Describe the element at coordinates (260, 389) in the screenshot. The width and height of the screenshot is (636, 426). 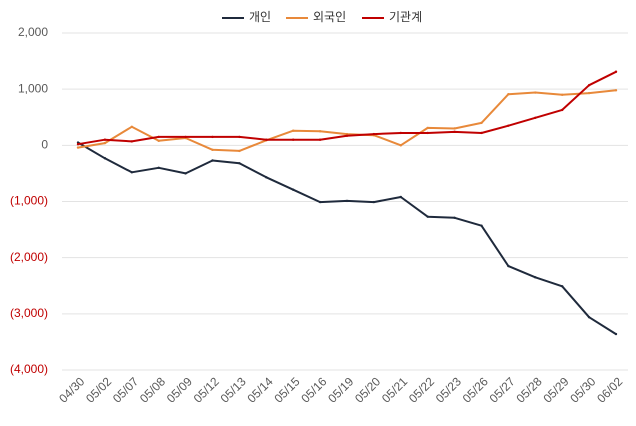
I see `x-tick-label: 05/14` at that location.